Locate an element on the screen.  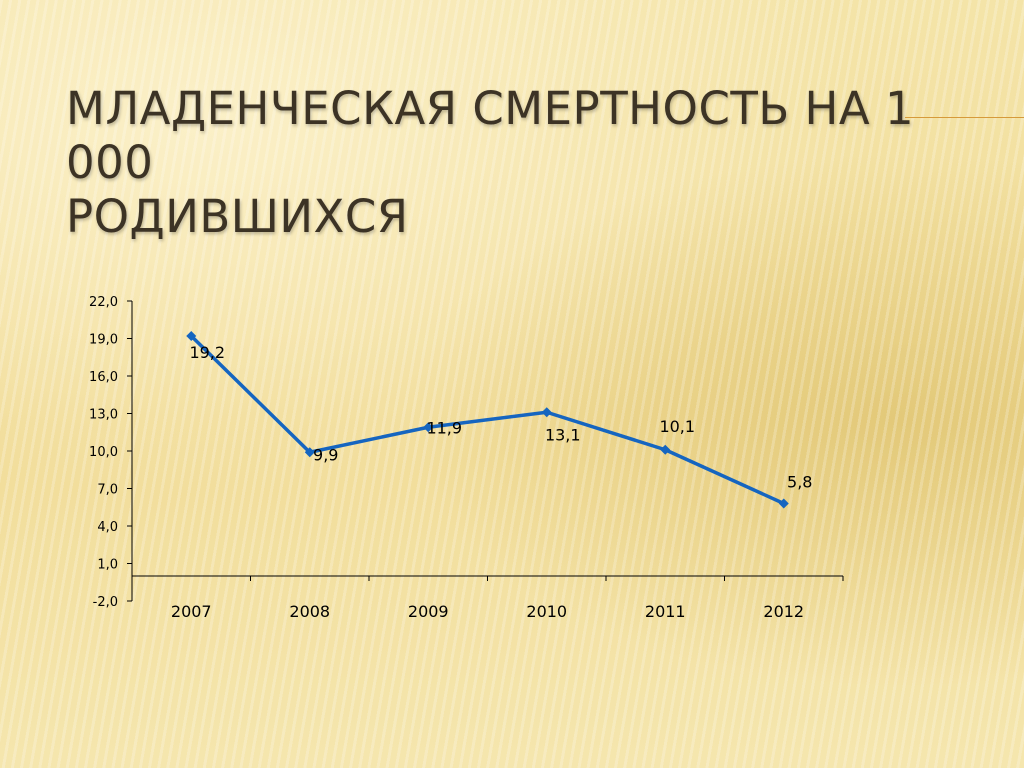
y-tick-label: 7,0 is located at coordinates (107, 490).